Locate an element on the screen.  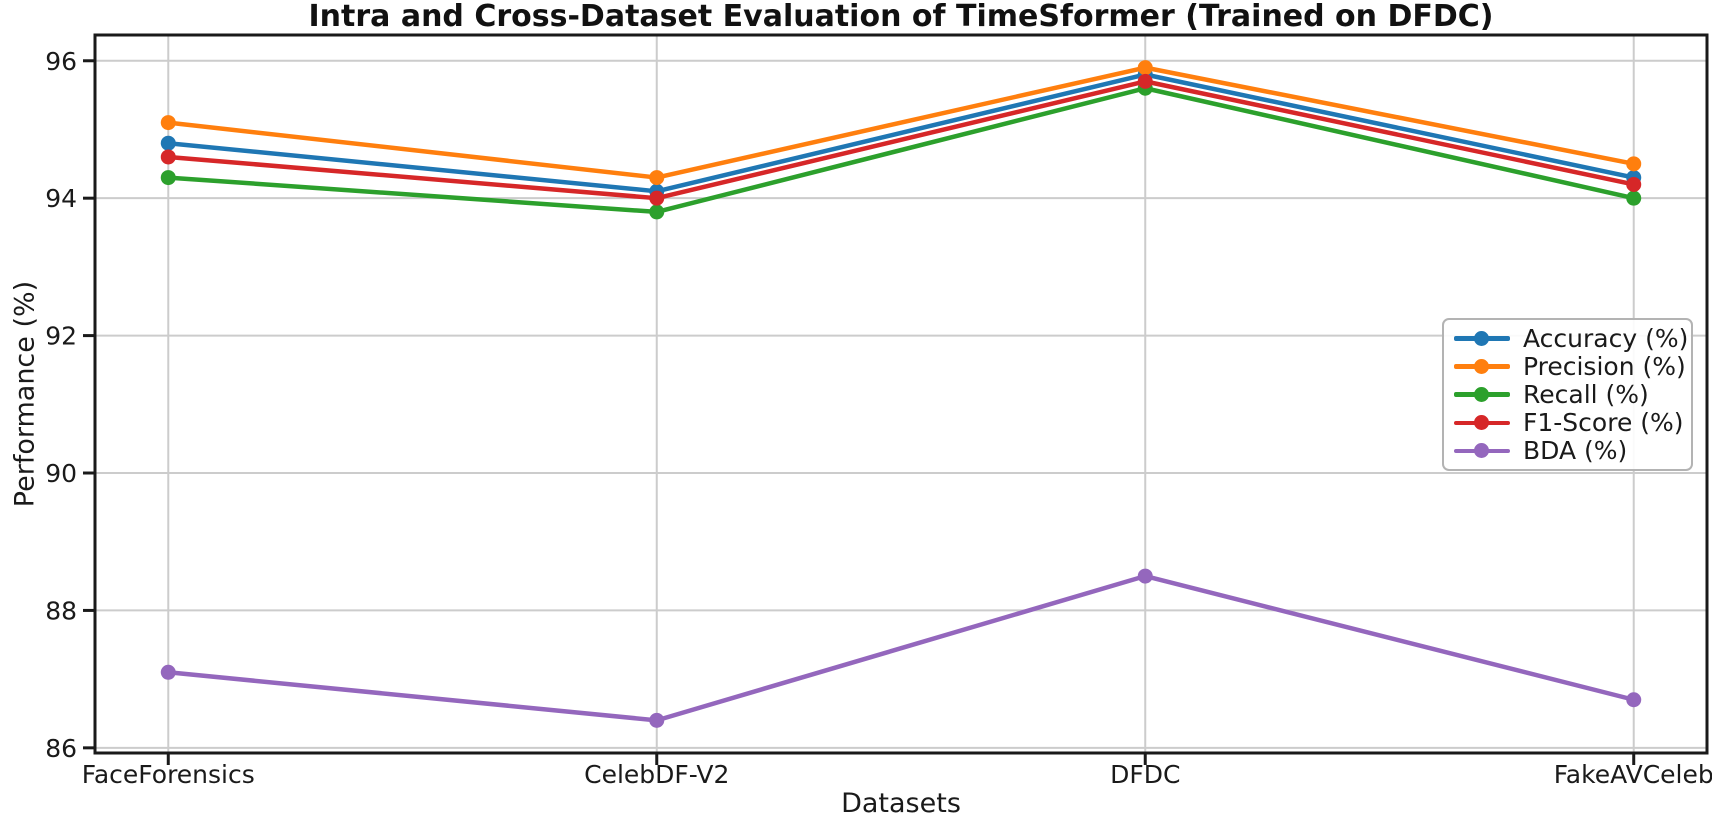
x-tick-label: FaceForensics is located at coordinates (168, 774).